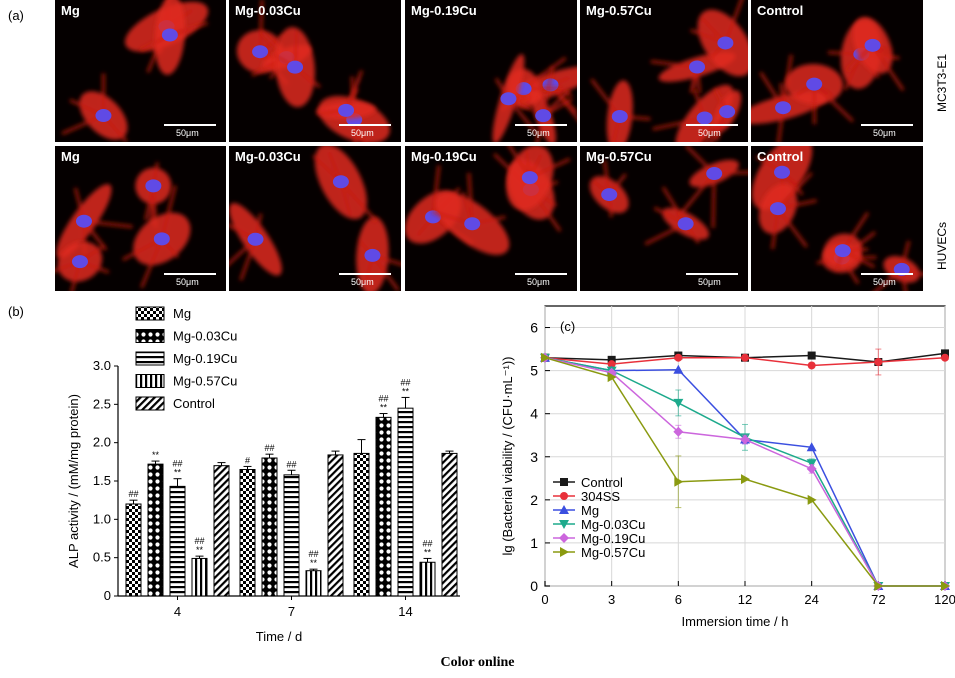 This screenshot has height=678, width=955. I want to click on legend-label: Mg-0.57Cu, so click(205, 381).